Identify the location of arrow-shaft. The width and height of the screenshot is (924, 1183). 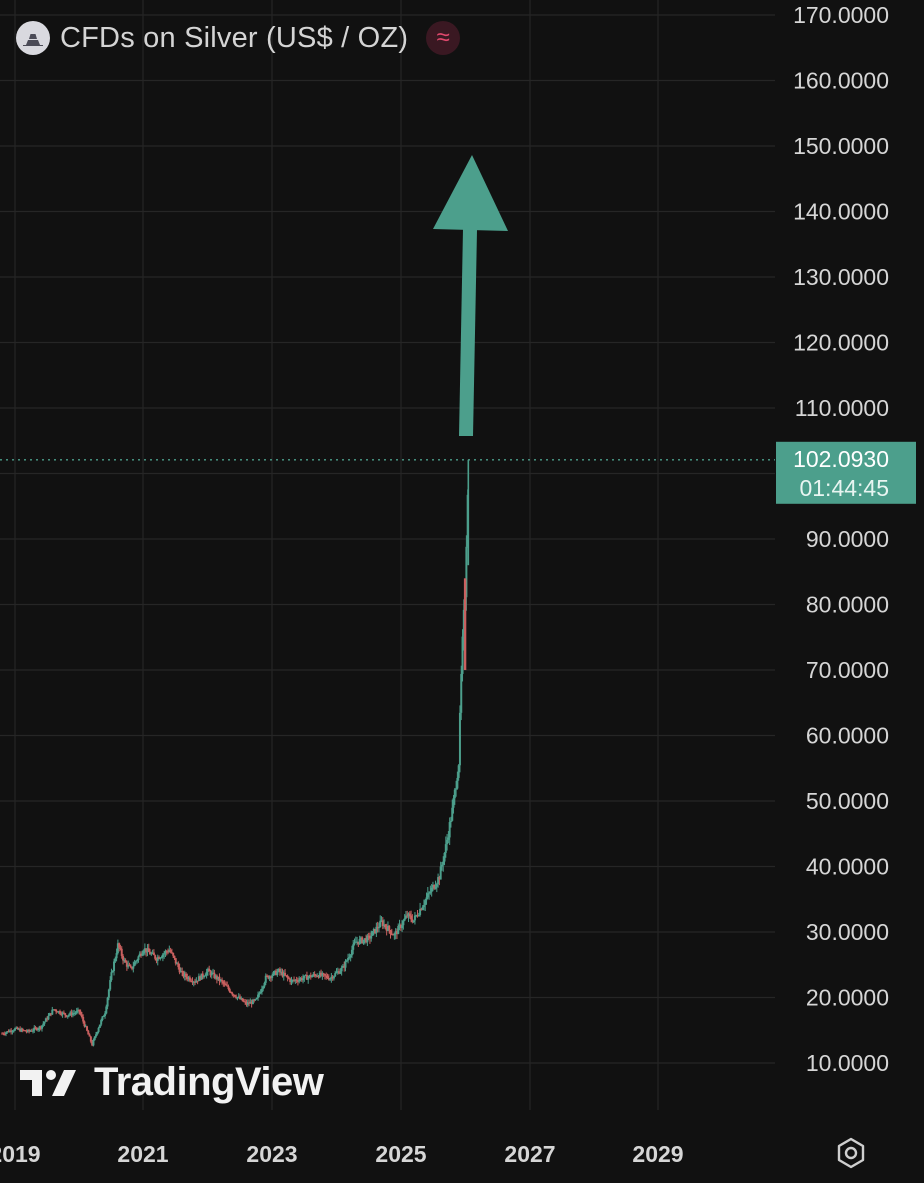
(468, 332).